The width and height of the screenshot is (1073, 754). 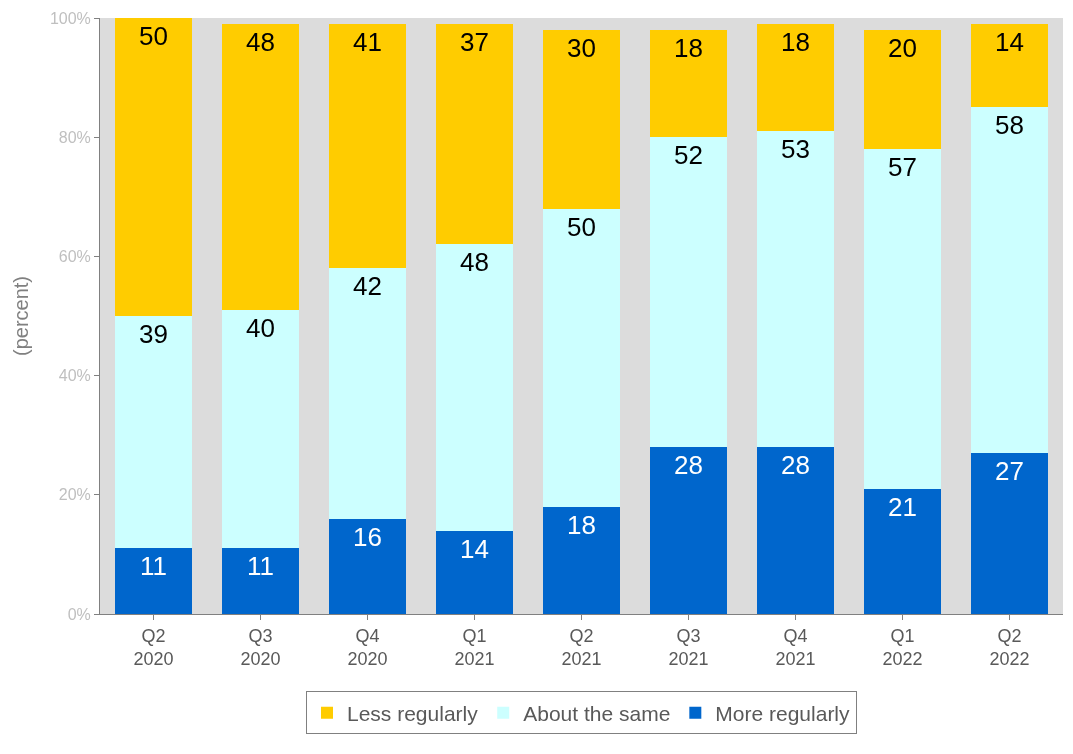 I want to click on y-tick-label: 0%, so click(x=79, y=614).